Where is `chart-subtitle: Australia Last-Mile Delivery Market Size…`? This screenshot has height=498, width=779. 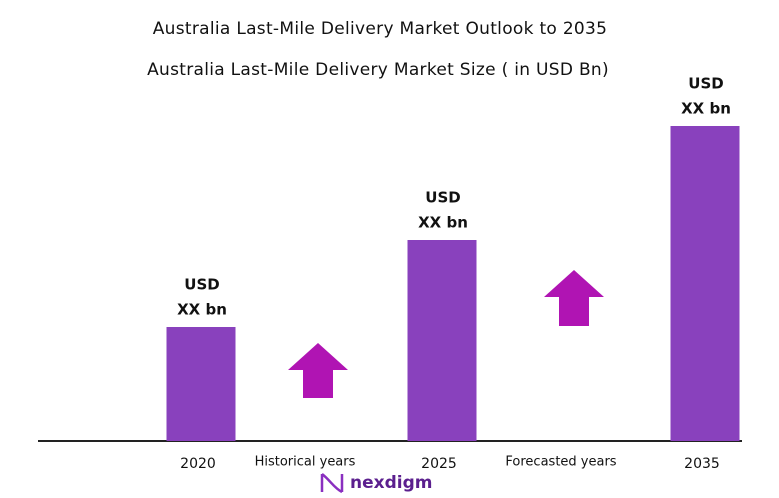 chart-subtitle: Australia Last-Mile Delivery Market Size… is located at coordinates (378, 70).